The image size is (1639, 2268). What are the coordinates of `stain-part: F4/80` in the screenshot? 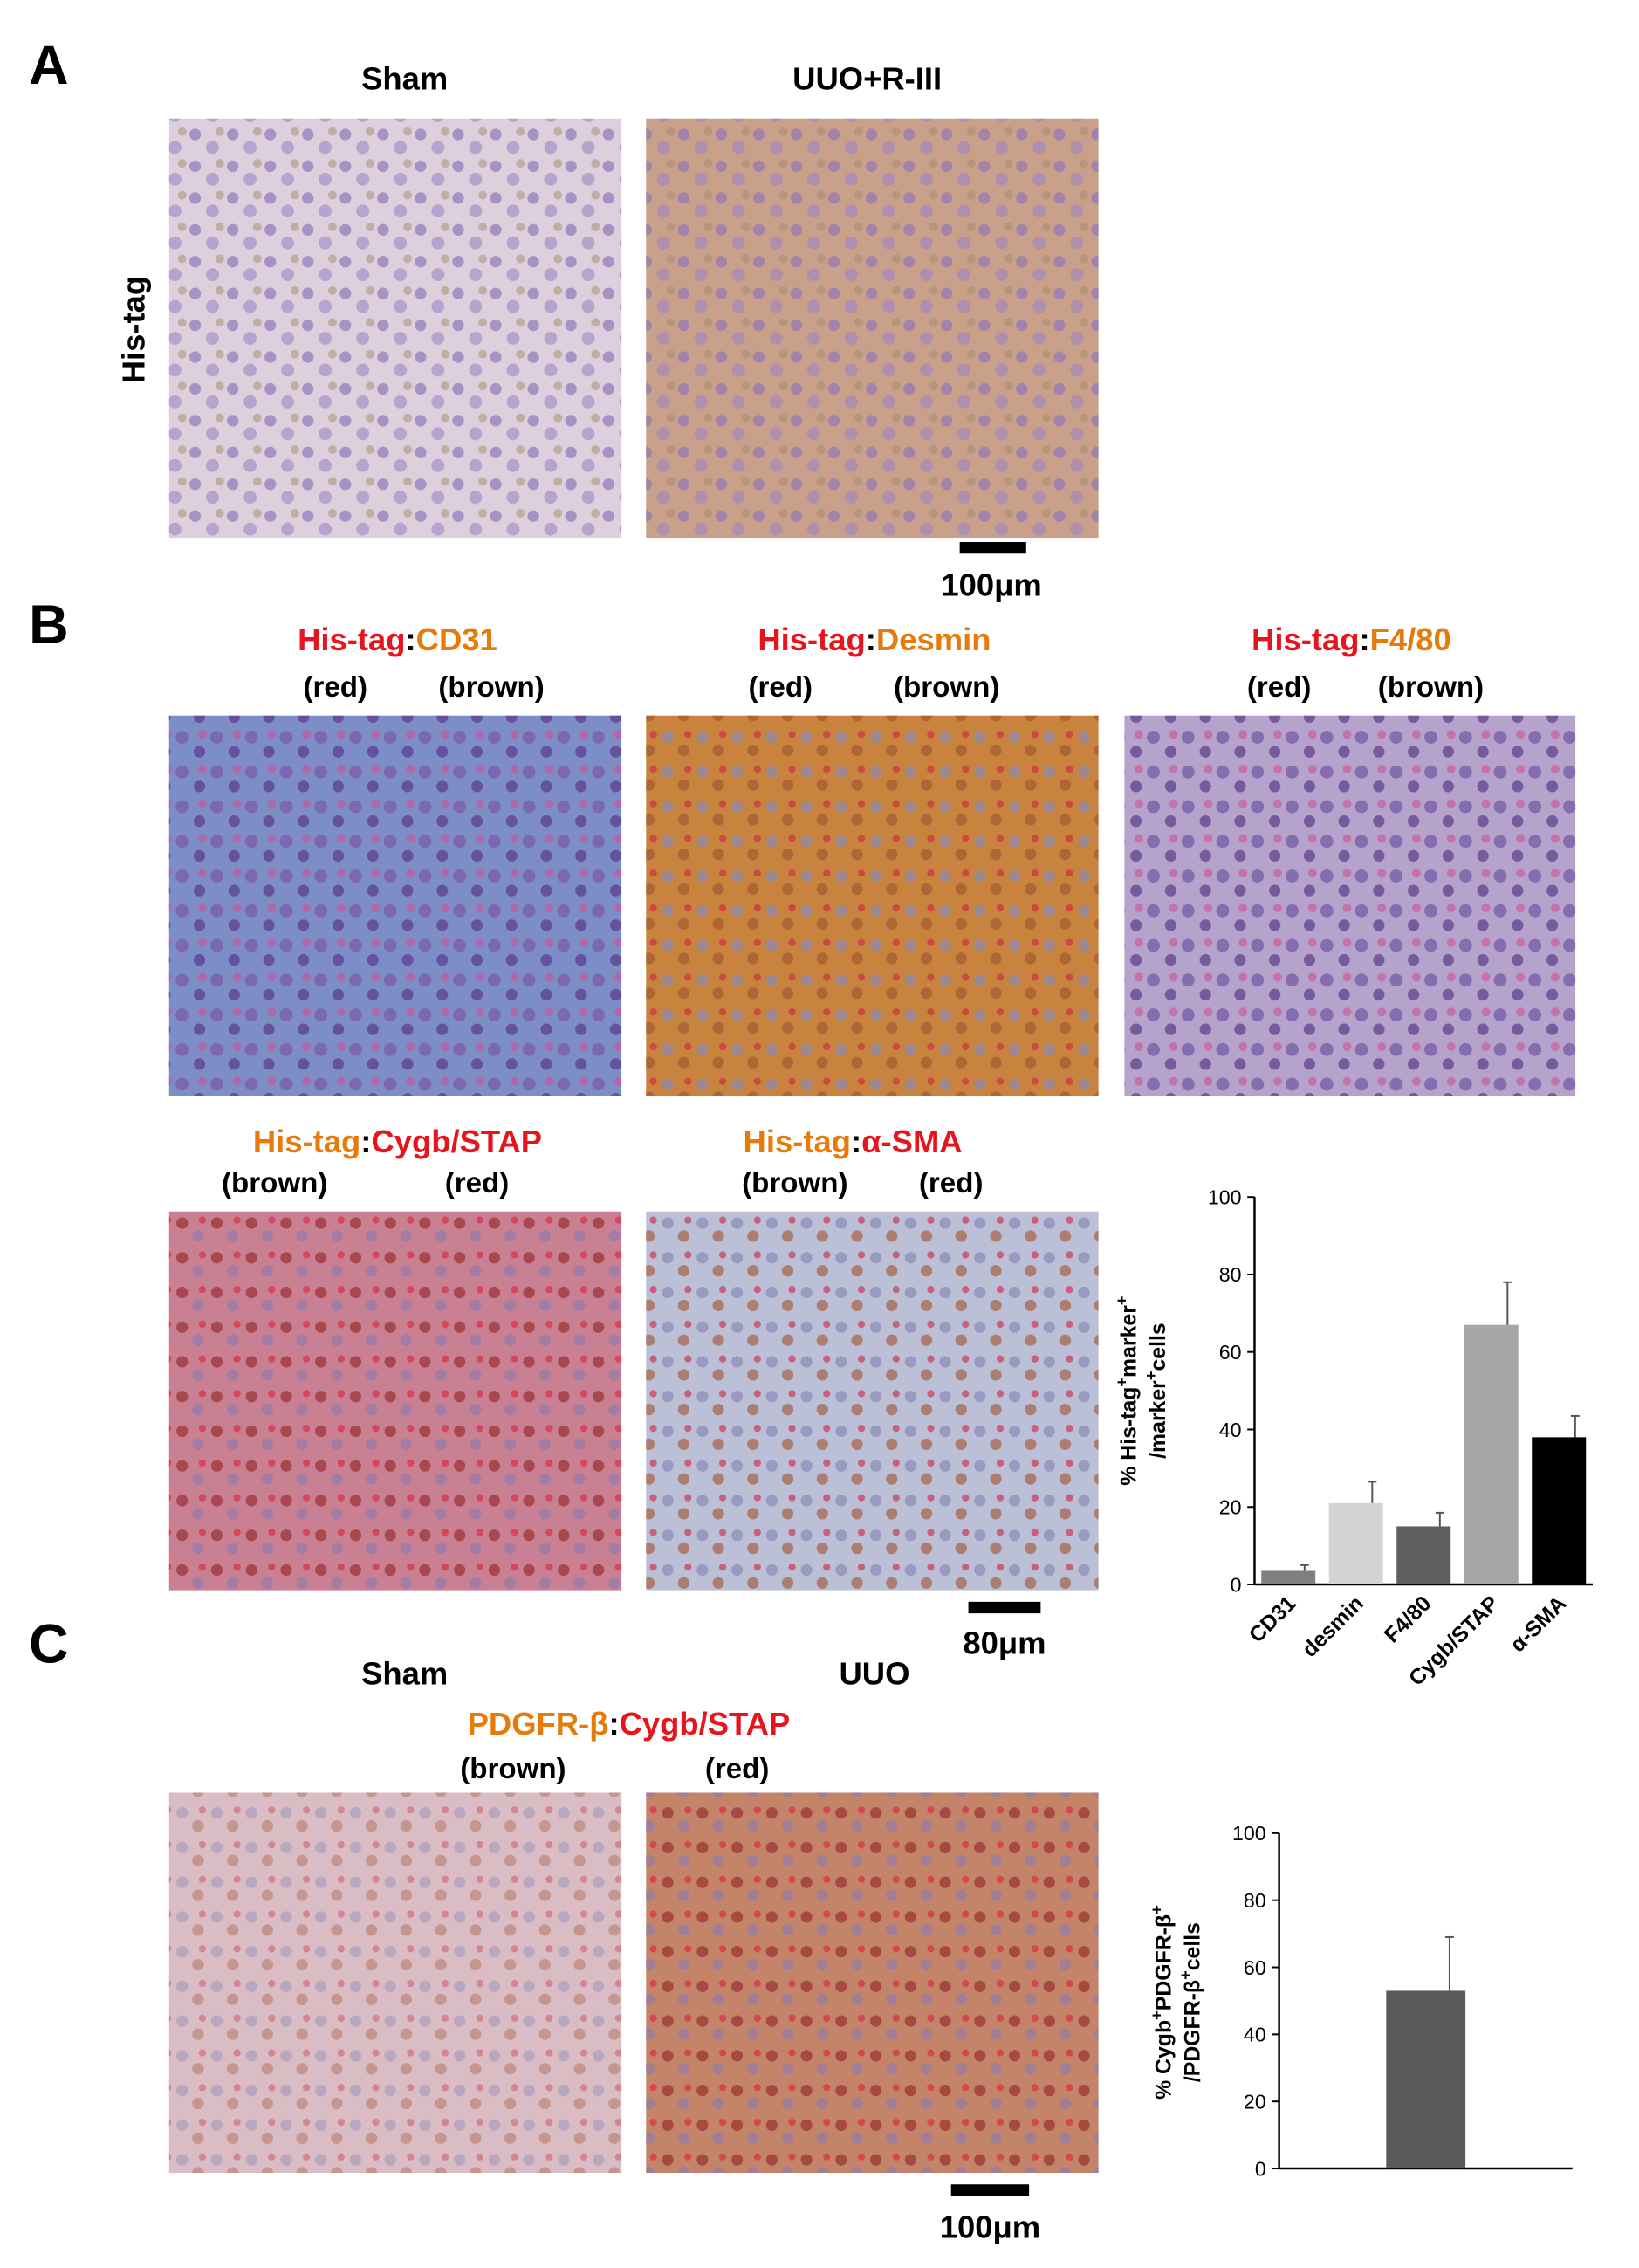 It's located at (1410, 640).